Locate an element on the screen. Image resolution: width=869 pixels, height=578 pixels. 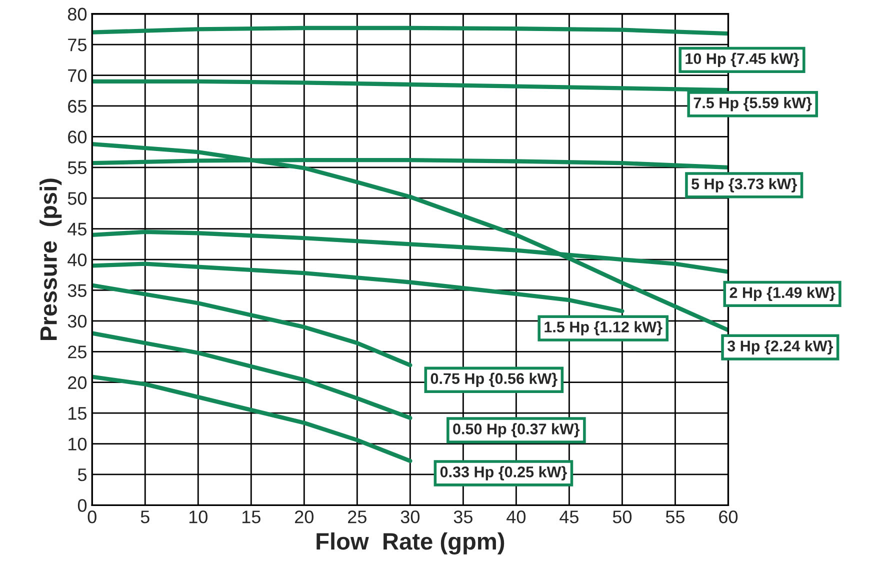
x-tick-label: 40 is located at coordinates (516, 517).